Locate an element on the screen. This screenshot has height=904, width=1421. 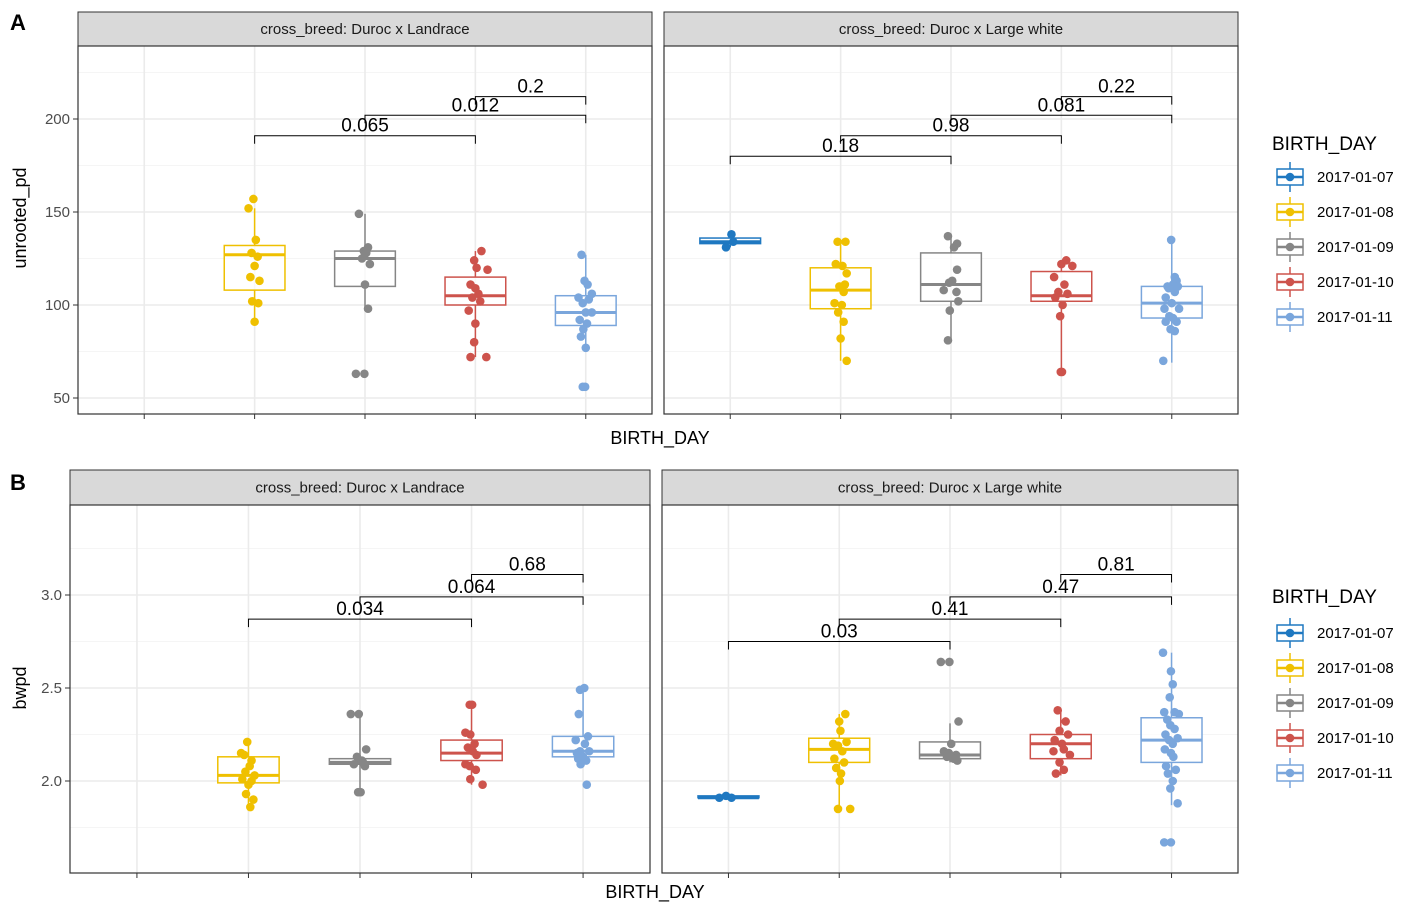
significance-bracket: 0.065 is located at coordinates (365, 130).